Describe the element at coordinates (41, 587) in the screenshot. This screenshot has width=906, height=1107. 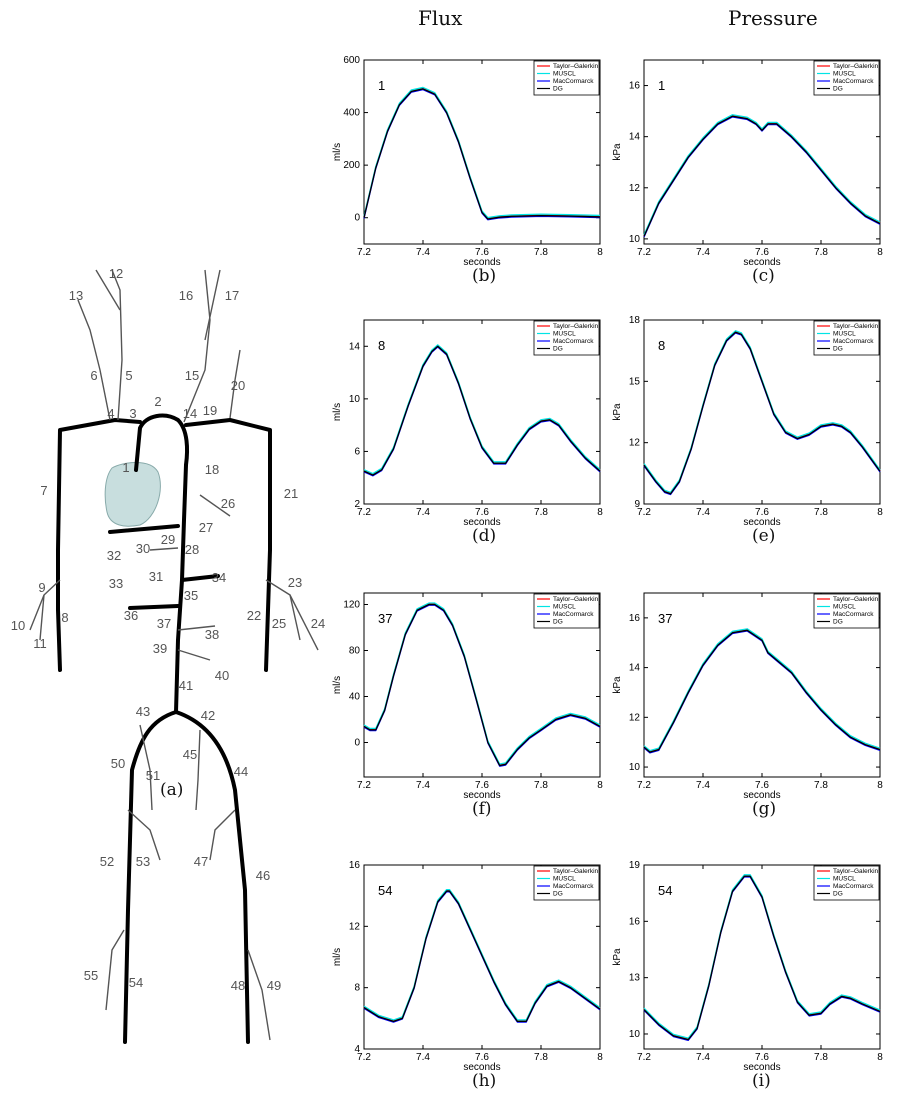
I see `segment-label: 9` at that location.